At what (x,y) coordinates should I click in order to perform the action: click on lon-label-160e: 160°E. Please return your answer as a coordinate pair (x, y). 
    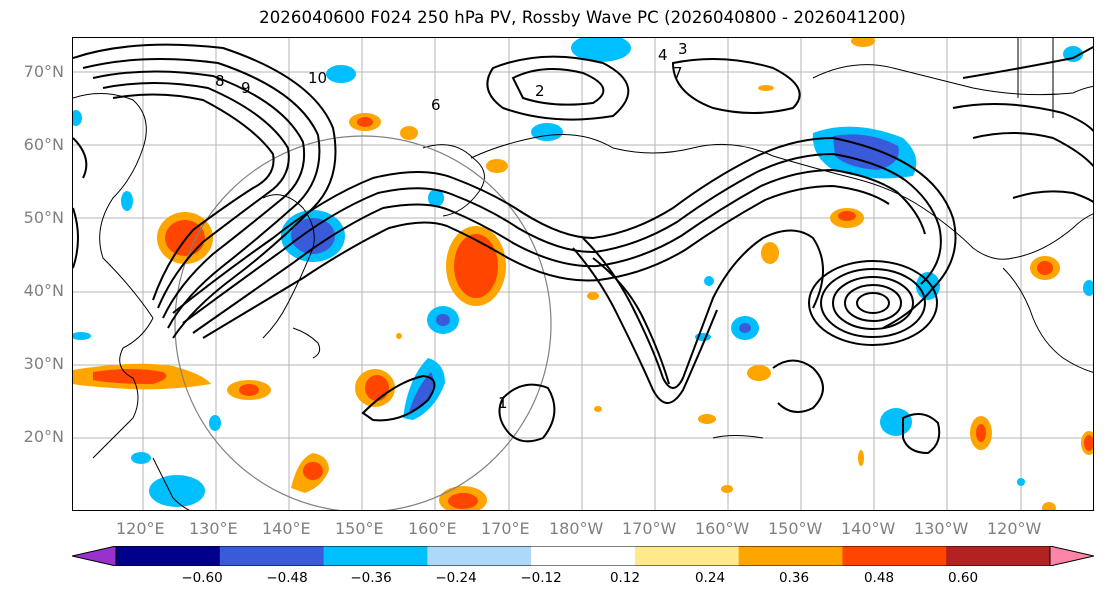
    Looking at the image, I should click on (432, 528).